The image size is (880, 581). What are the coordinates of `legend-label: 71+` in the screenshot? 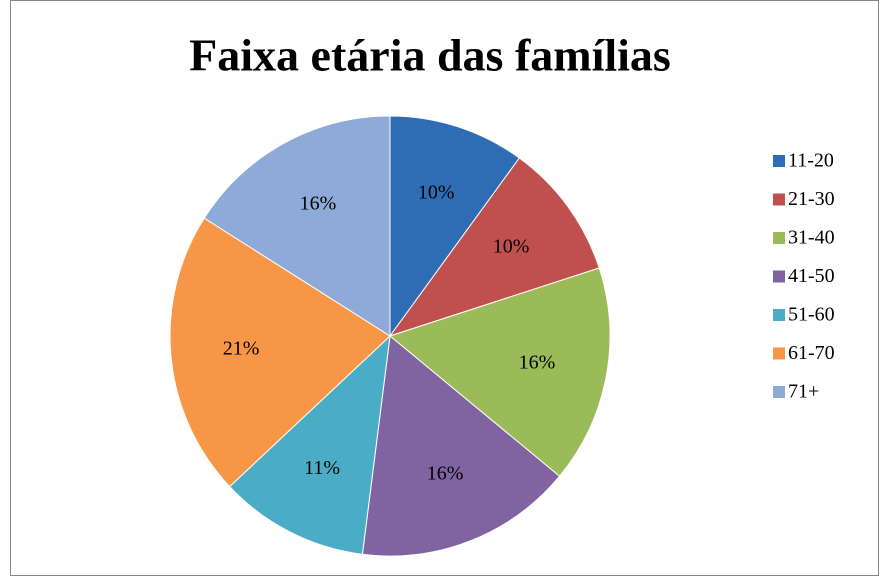 It's located at (803, 392).